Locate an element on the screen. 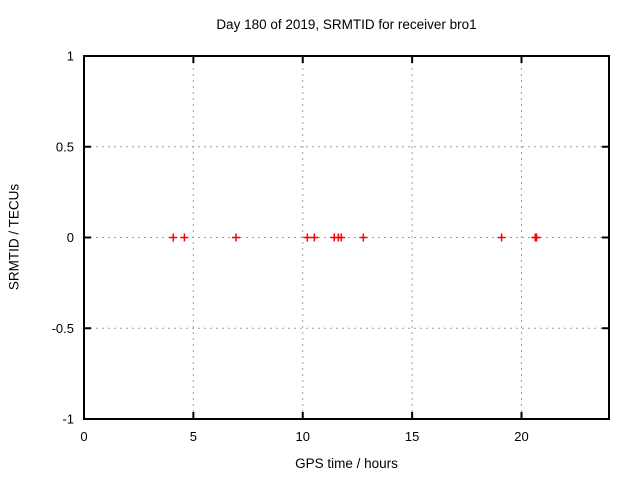 This screenshot has width=640, height=480. x-tick-label: 20 is located at coordinates (521, 436).